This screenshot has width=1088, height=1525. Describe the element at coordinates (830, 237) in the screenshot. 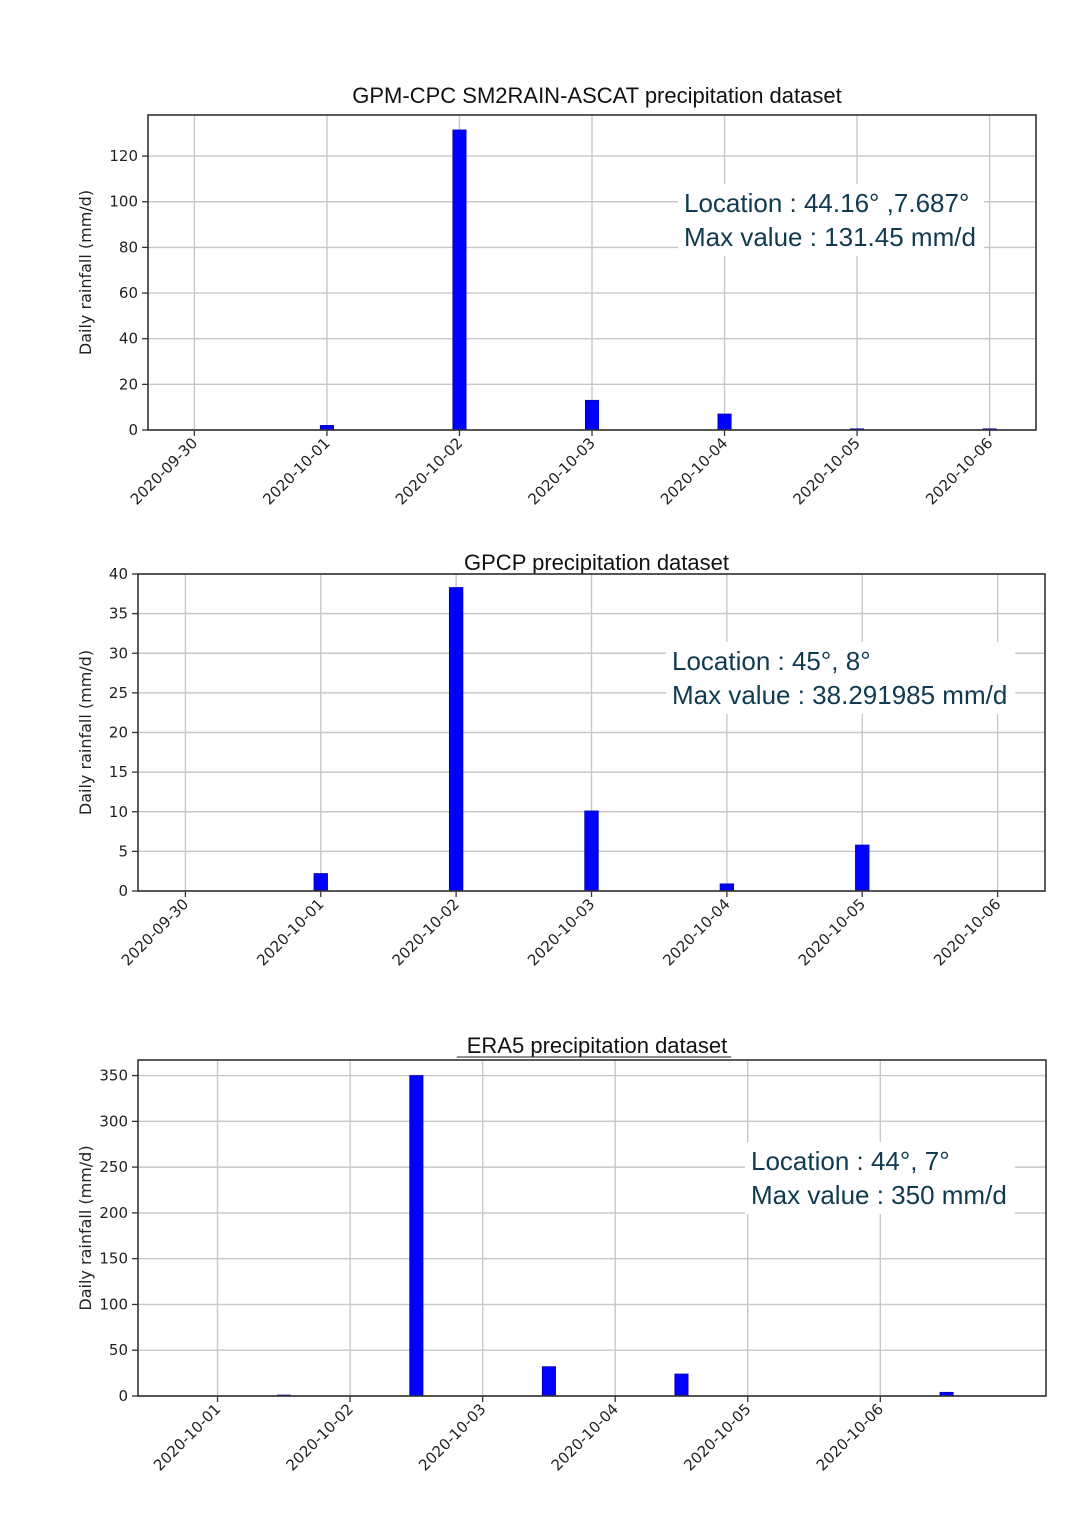

I see `annotation-max-value: Max value : 131.45 mm/d` at that location.